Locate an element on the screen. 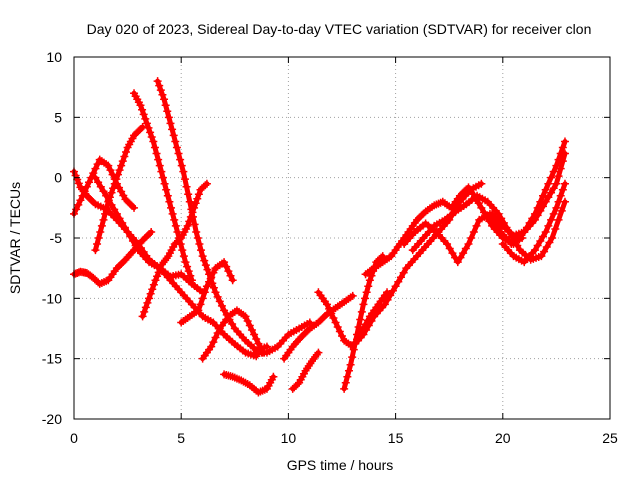 The height and width of the screenshot is (480, 640). x-tick-label: 5 is located at coordinates (181, 438).